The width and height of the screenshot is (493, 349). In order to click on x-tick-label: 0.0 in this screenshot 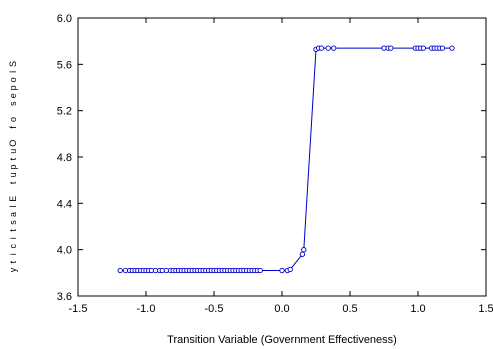, I will do `click(281, 309)`.